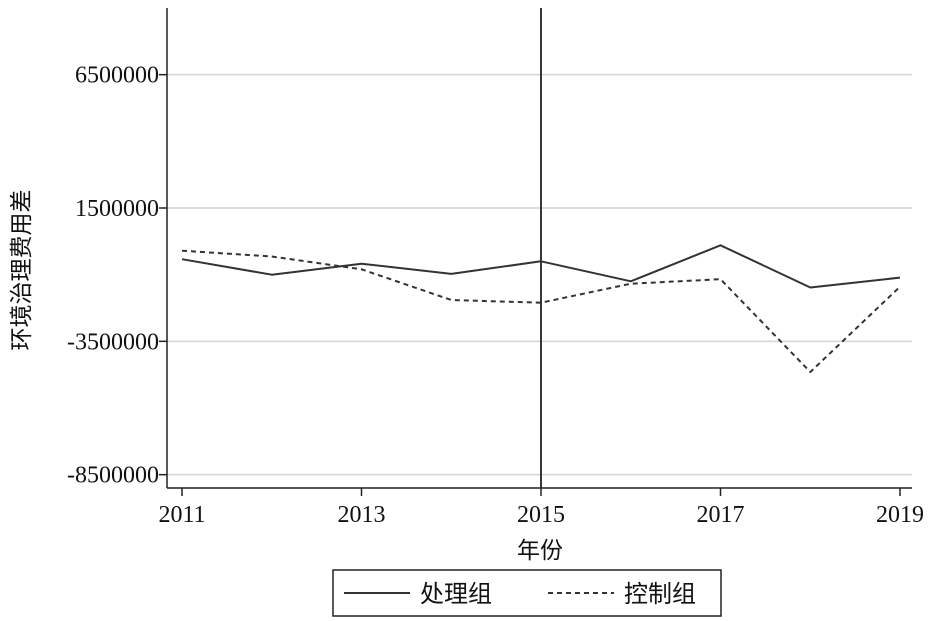 This screenshot has height=621, width=938. Describe the element at coordinates (660, 594) in the screenshot. I see `legend-label-control: 控制组` at that location.